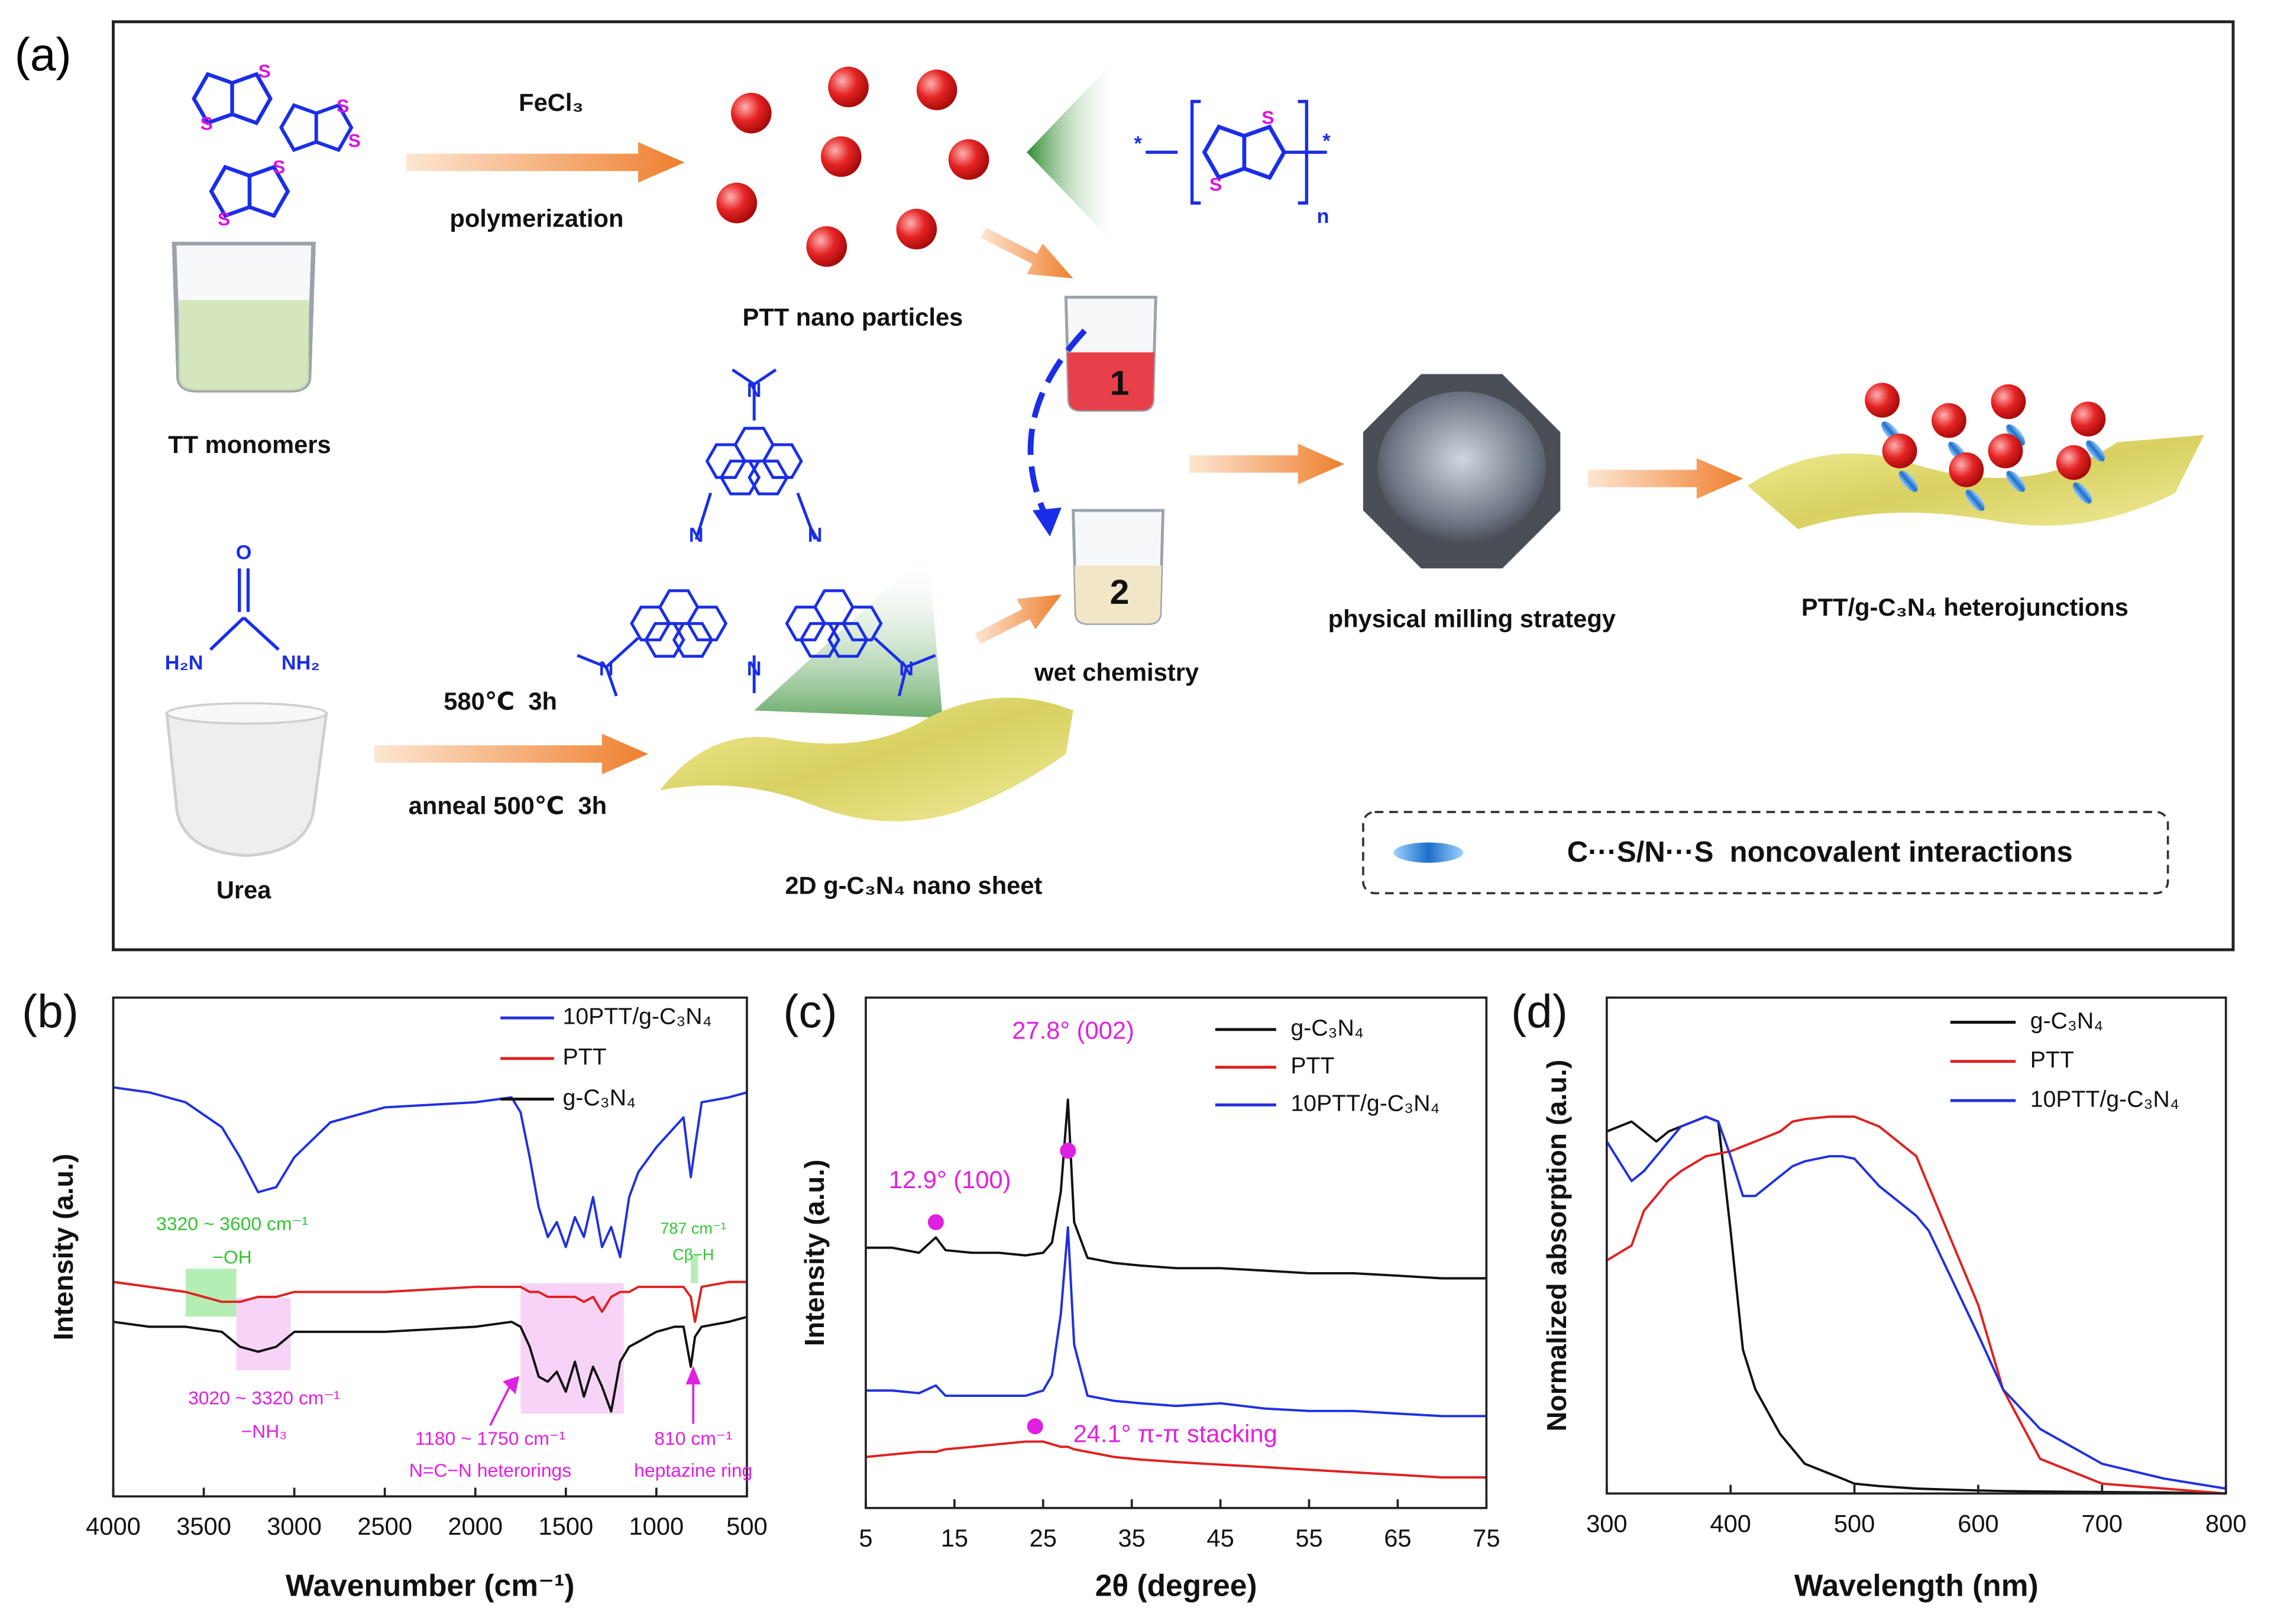 This screenshot has height=1624, width=2271. I want to click on x-tick-label: 3000, so click(295, 1526).